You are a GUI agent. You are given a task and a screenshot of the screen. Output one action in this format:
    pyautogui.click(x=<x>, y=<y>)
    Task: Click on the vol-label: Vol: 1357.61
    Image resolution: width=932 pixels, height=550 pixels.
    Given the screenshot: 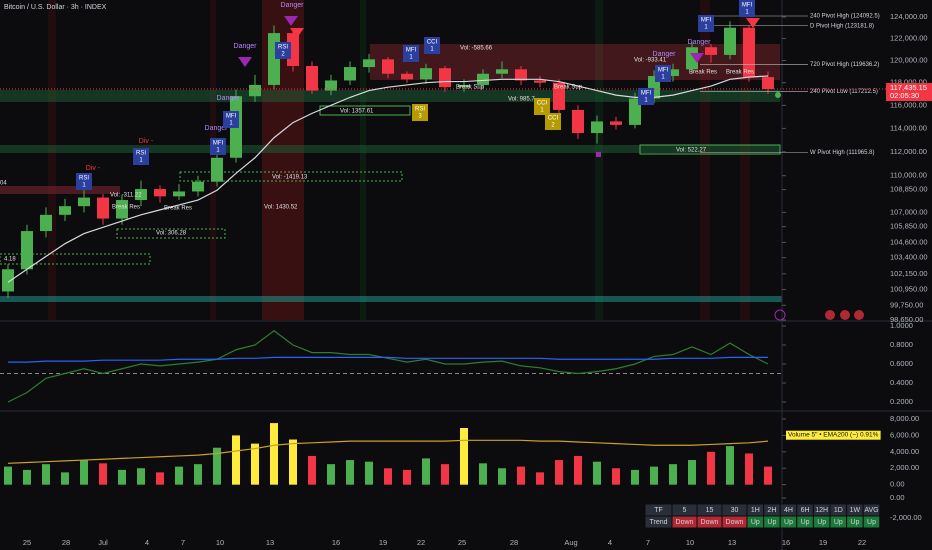 What is the action you would take?
    pyautogui.click(x=357, y=112)
    